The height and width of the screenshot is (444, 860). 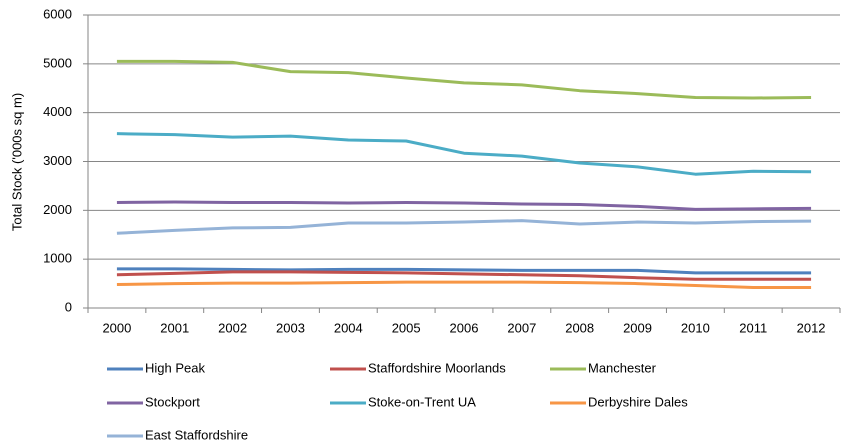 I want to click on y-tick-label: 5000, so click(x=57, y=62).